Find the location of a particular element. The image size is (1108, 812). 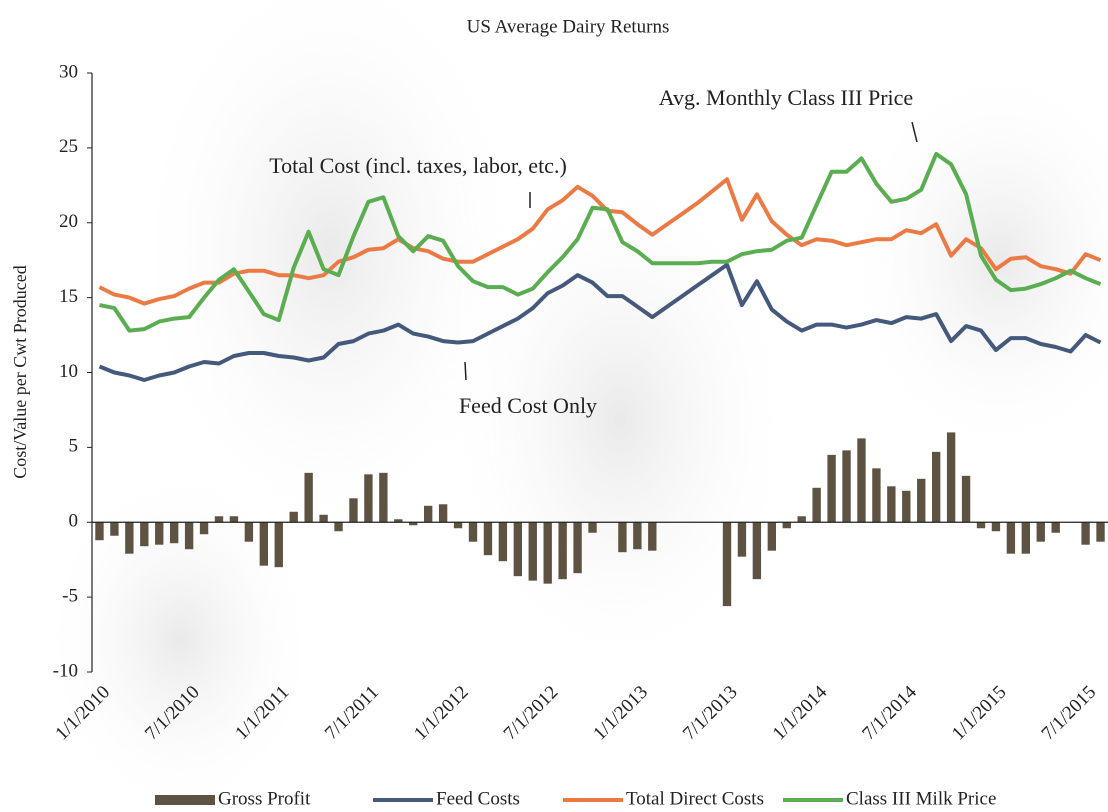

x-tick-label: 7/1/2012 is located at coordinates (531, 713).